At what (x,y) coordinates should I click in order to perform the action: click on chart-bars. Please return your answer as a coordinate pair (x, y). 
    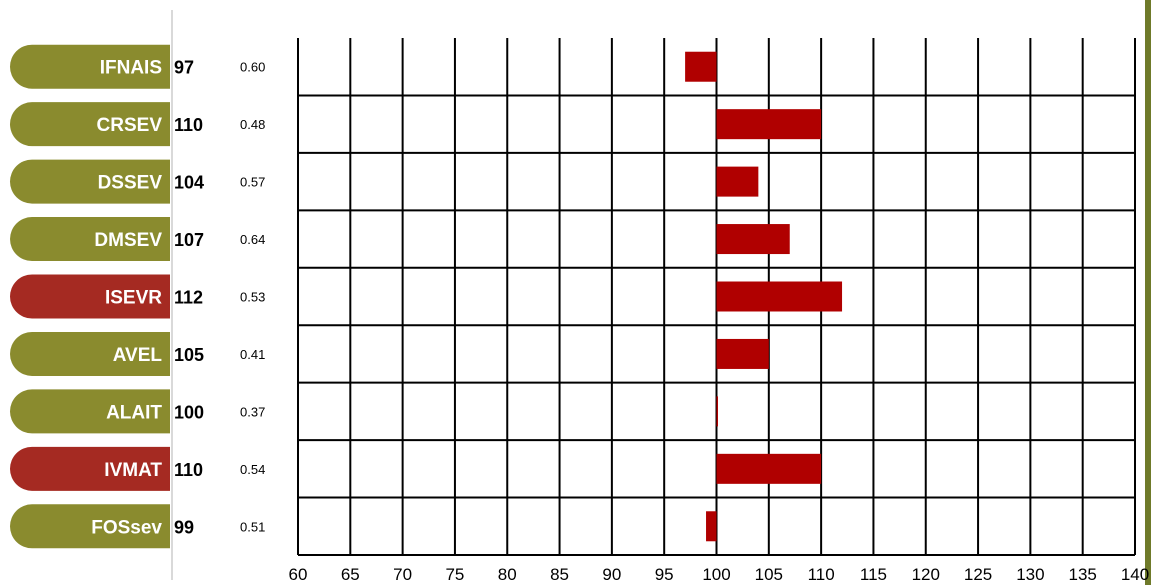
    Looking at the image, I should click on (764, 296).